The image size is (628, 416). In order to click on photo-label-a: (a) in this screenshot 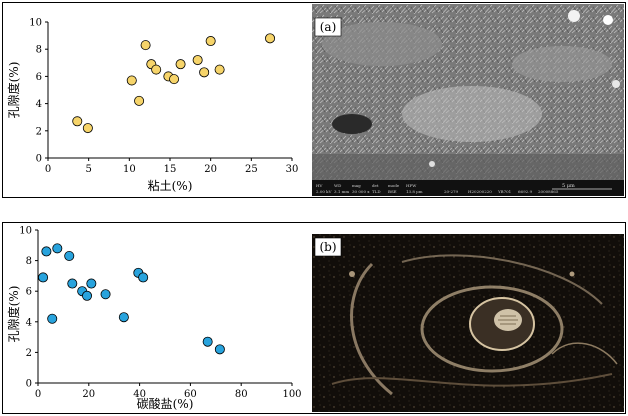, I will do `click(328, 27)`.